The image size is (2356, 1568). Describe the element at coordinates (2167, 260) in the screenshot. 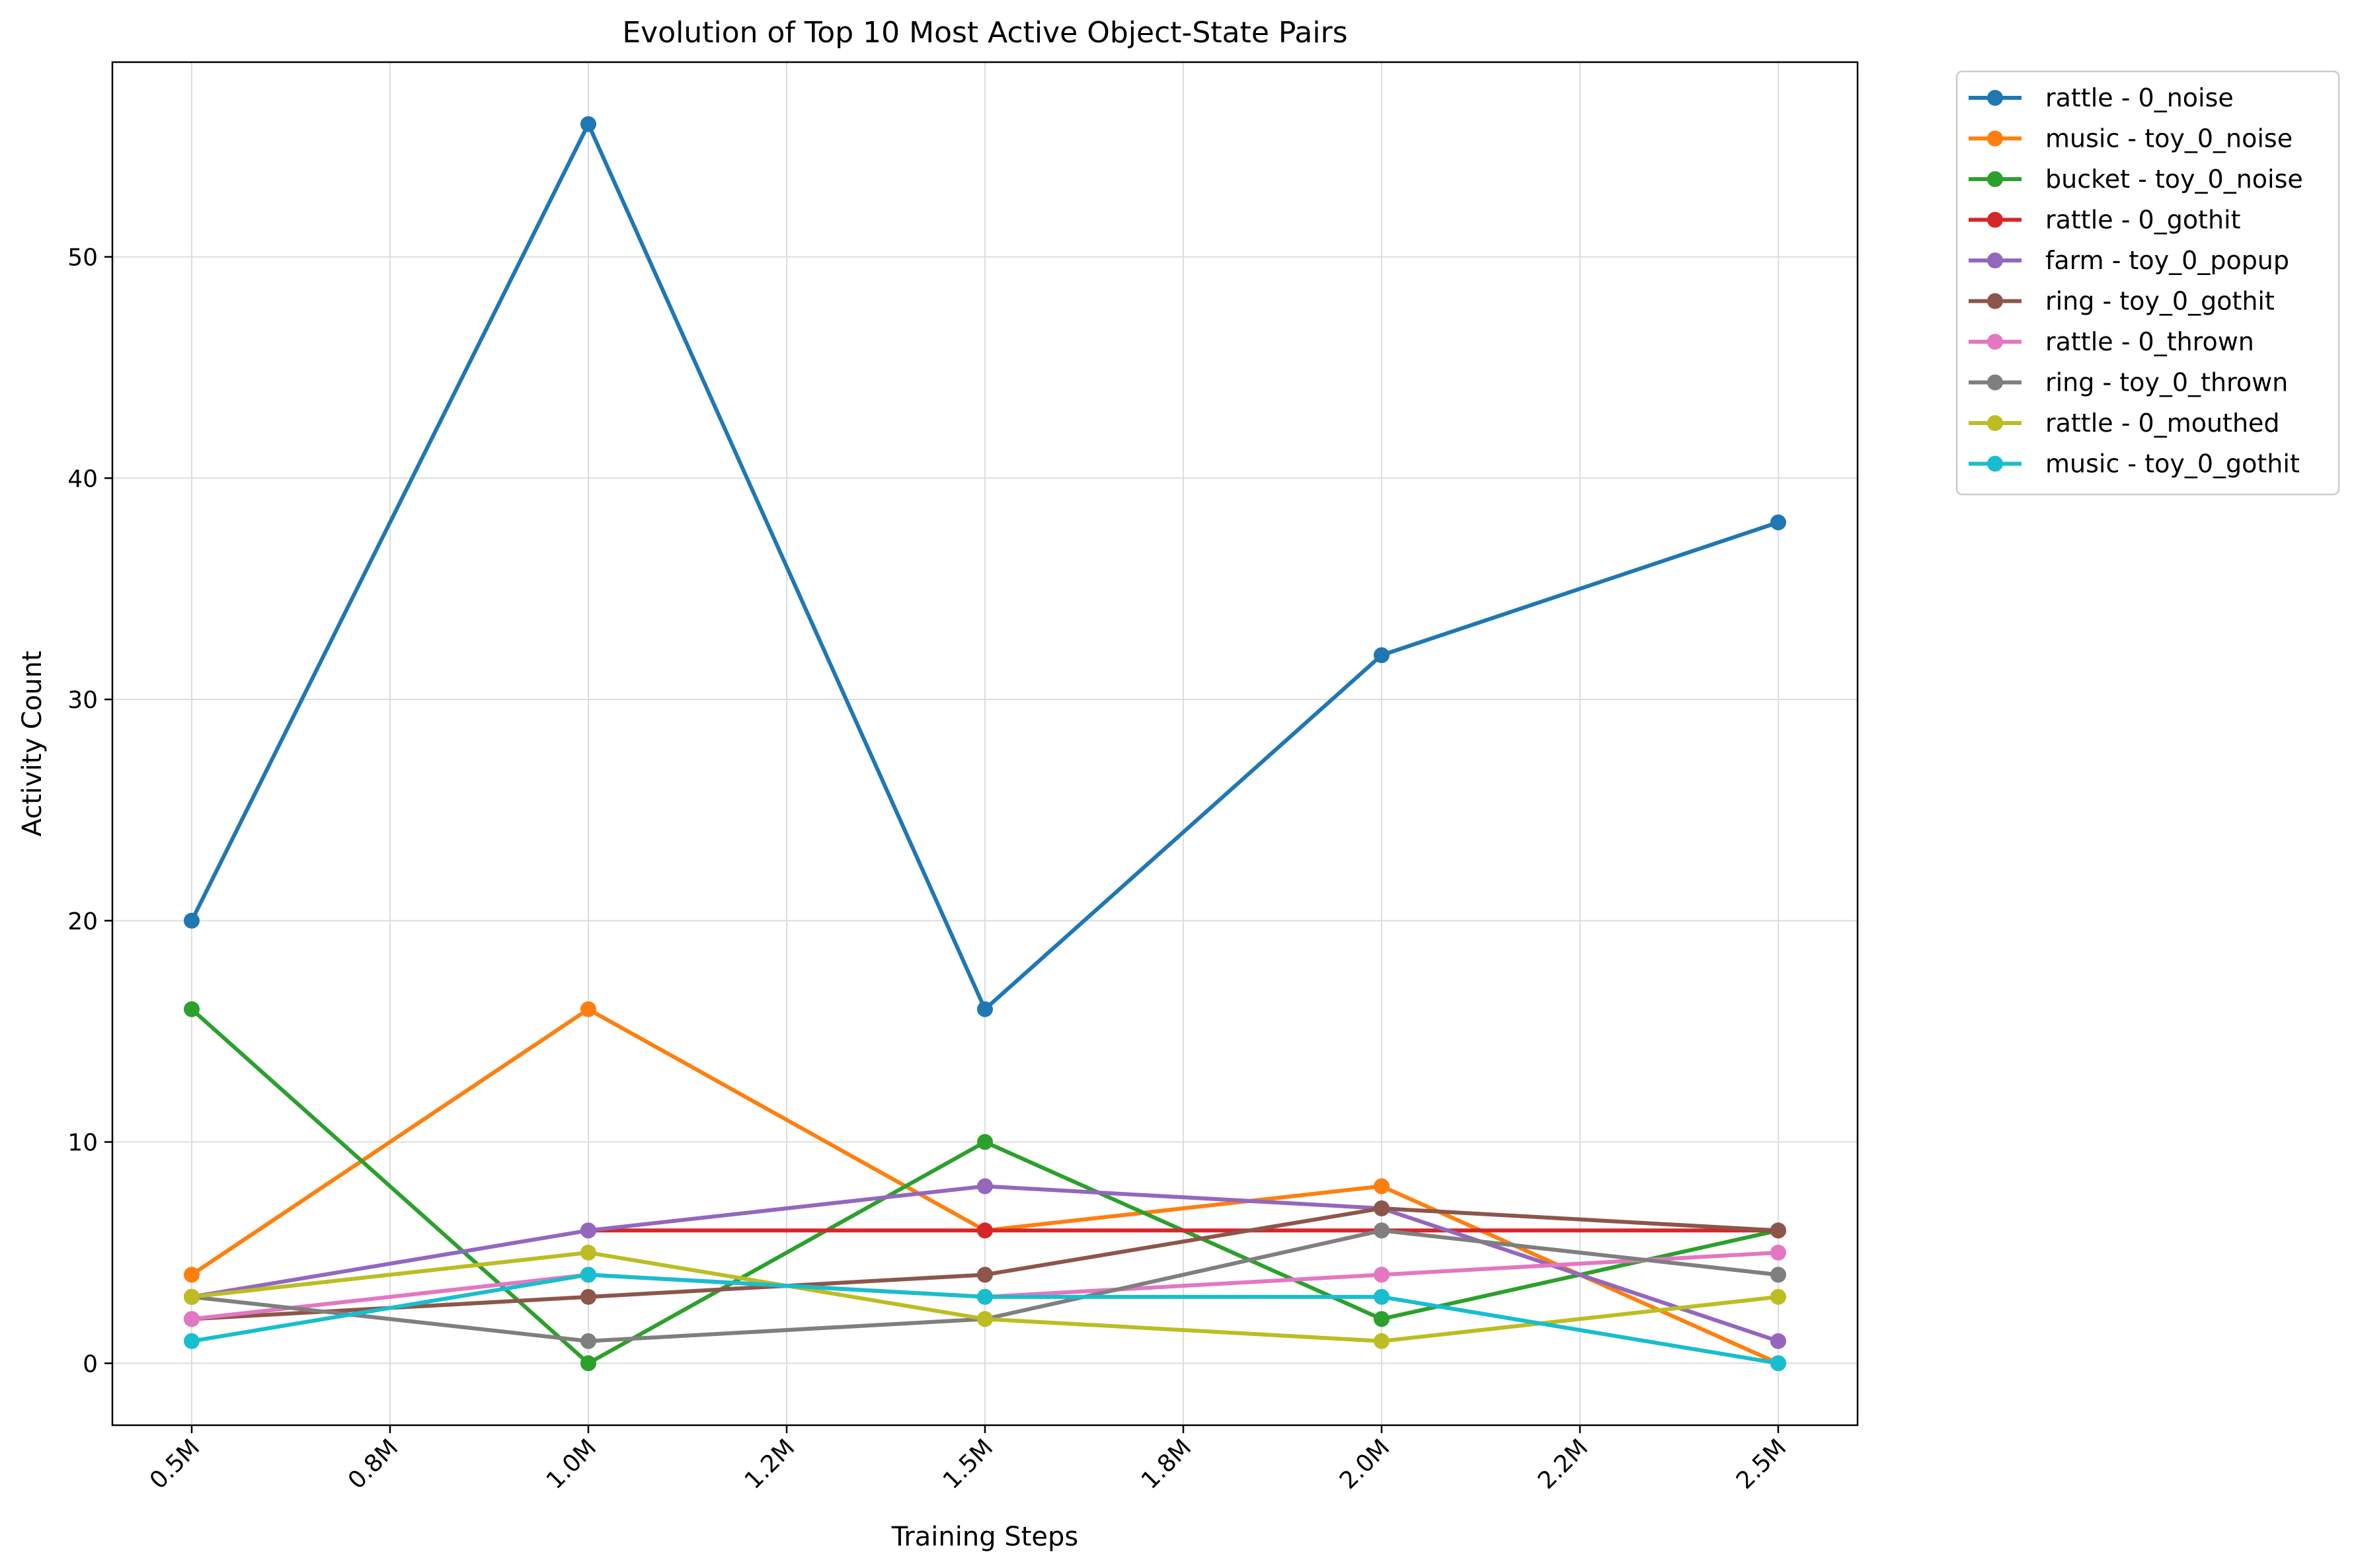

I see `legend-label: farm - toy_0_popup` at that location.